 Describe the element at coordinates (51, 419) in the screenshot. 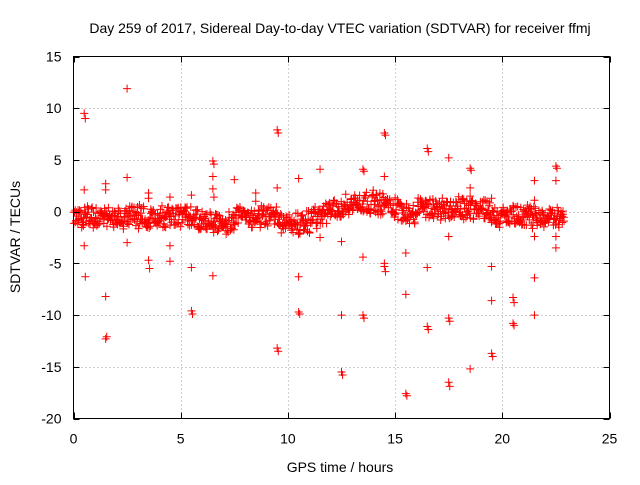

I see `y-tick-label: -20` at that location.